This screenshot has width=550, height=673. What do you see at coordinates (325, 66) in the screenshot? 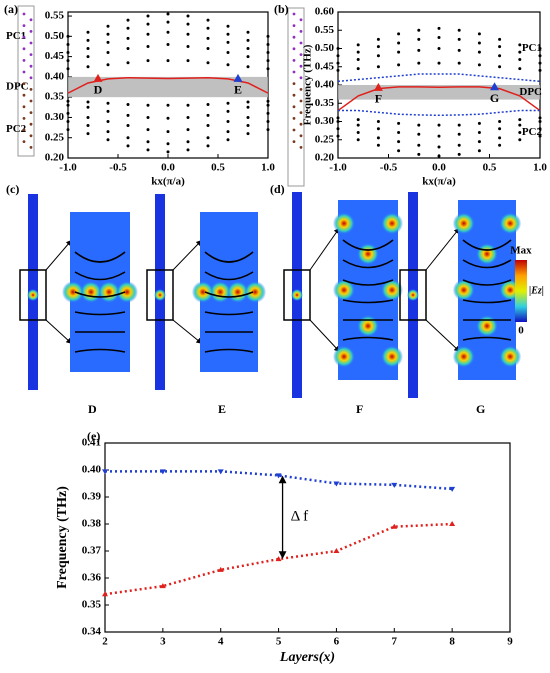
I see `y-tick-label: 0.45` at bounding box center [325, 66].